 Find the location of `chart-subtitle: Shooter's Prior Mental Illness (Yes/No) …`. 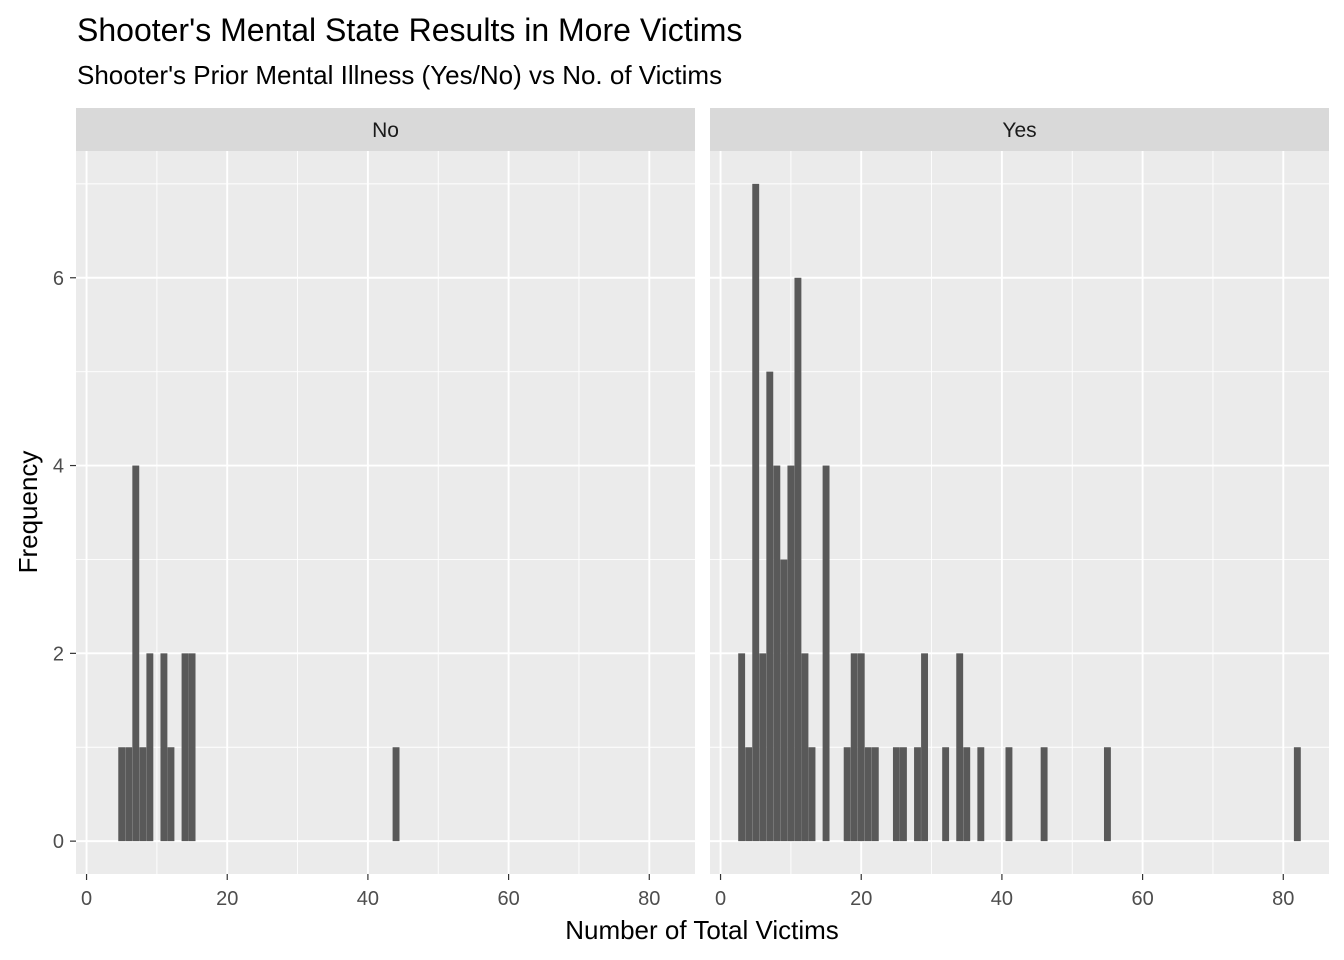

chart-subtitle: Shooter's Prior Mental Illness (Yes/No) … is located at coordinates (399, 75).